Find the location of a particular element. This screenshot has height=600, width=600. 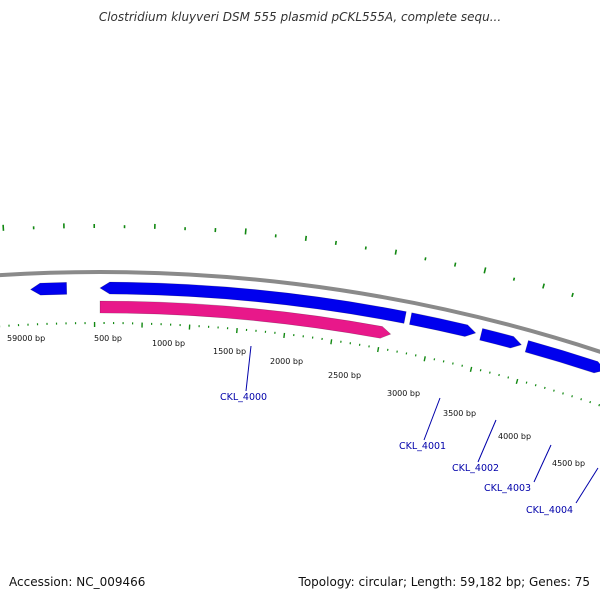

scale-label: 500 bp is located at coordinates (108, 338).